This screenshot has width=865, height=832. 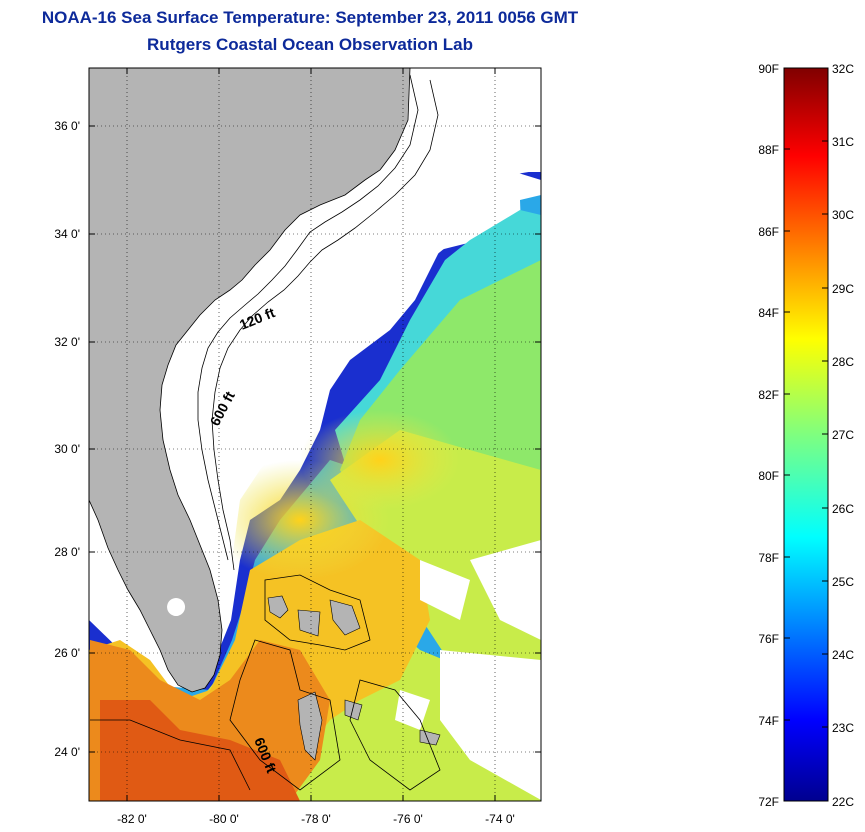 I want to click on cb-label-86f: 86F, so click(x=768, y=232).